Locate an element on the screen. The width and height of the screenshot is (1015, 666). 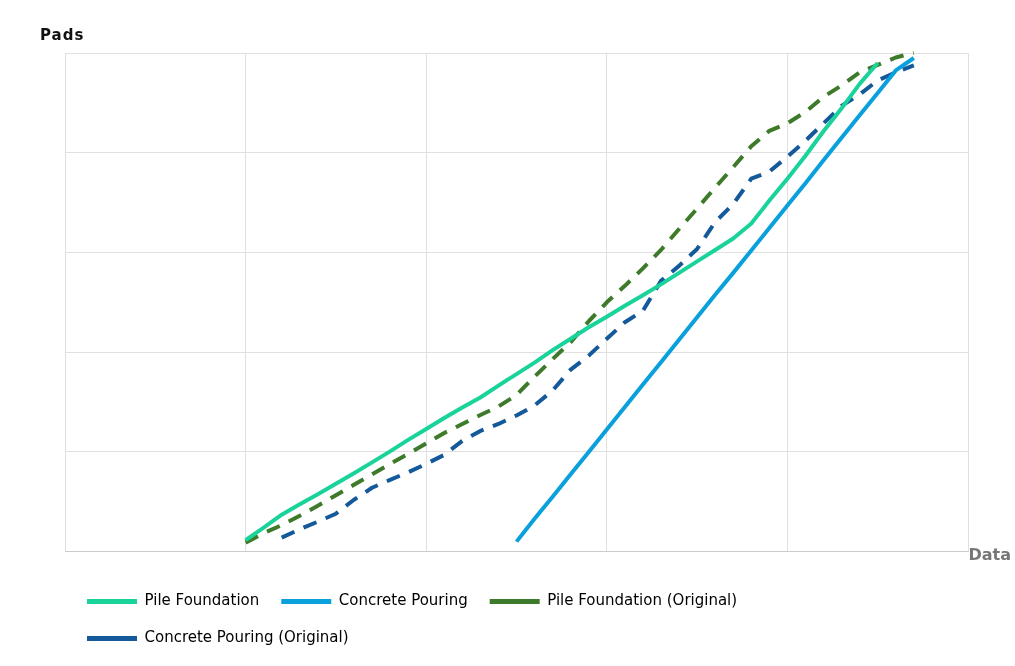
legend-label: Pile Foundation (Original) is located at coordinates (642, 600).